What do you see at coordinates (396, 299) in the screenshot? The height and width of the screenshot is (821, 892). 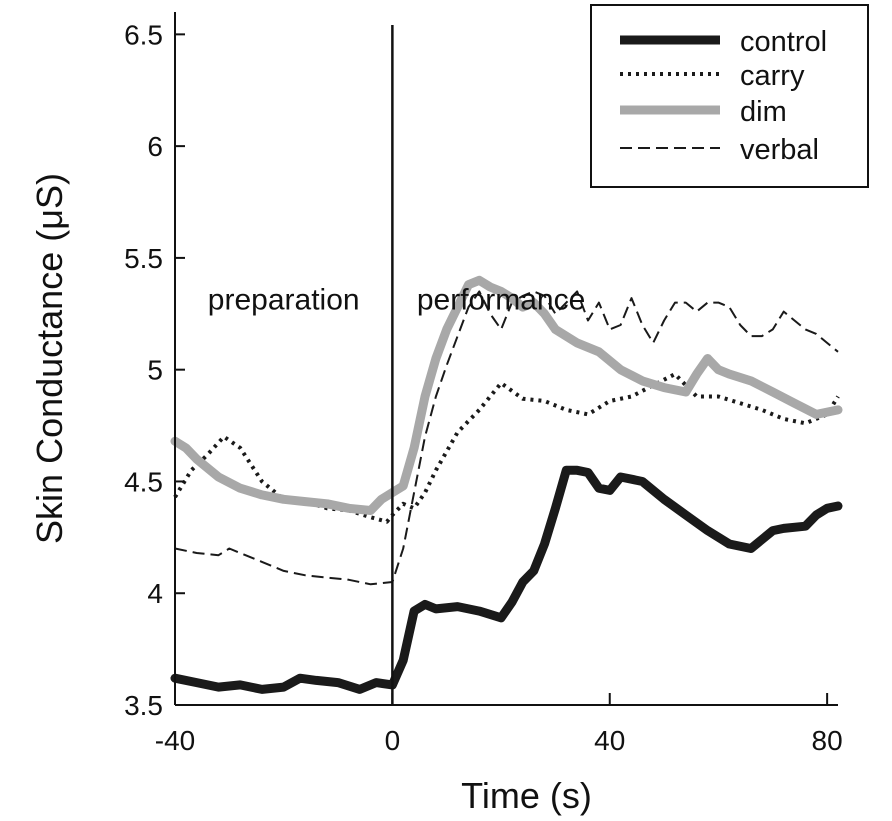 I see `annotations: preparation performance` at bounding box center [396, 299].